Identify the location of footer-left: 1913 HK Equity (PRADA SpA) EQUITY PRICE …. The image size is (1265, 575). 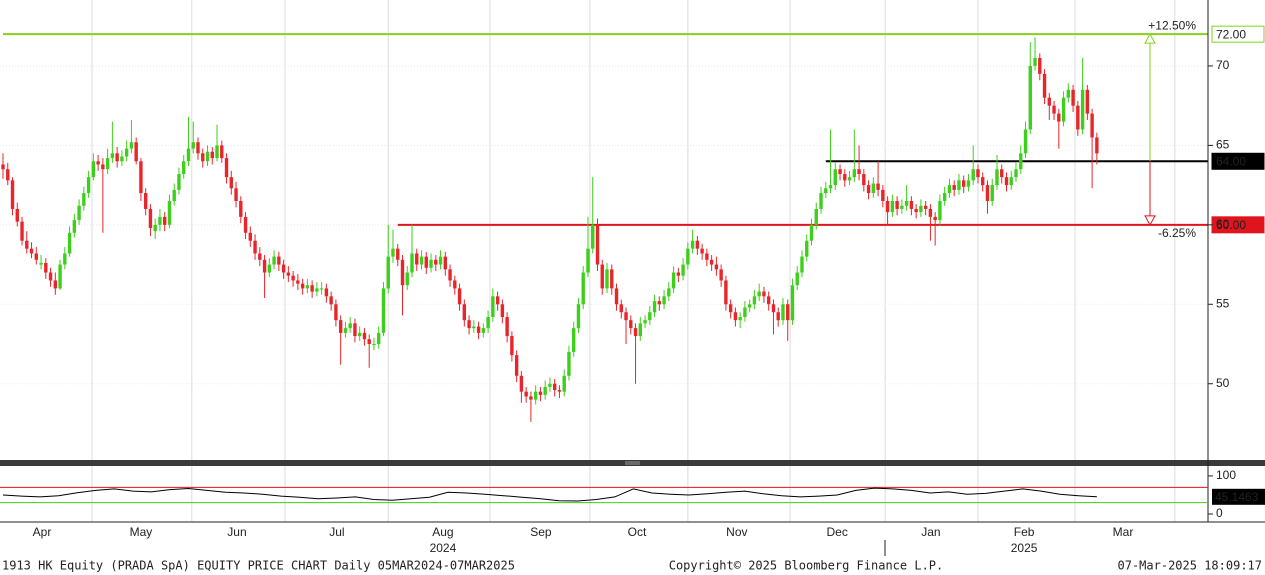
(258, 566).